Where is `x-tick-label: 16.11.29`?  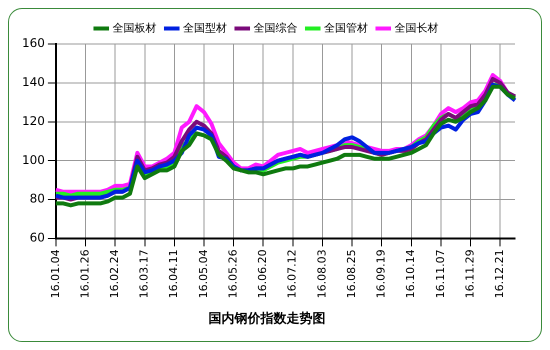 x-tick-label: 16.11.29 is located at coordinates (469, 273).